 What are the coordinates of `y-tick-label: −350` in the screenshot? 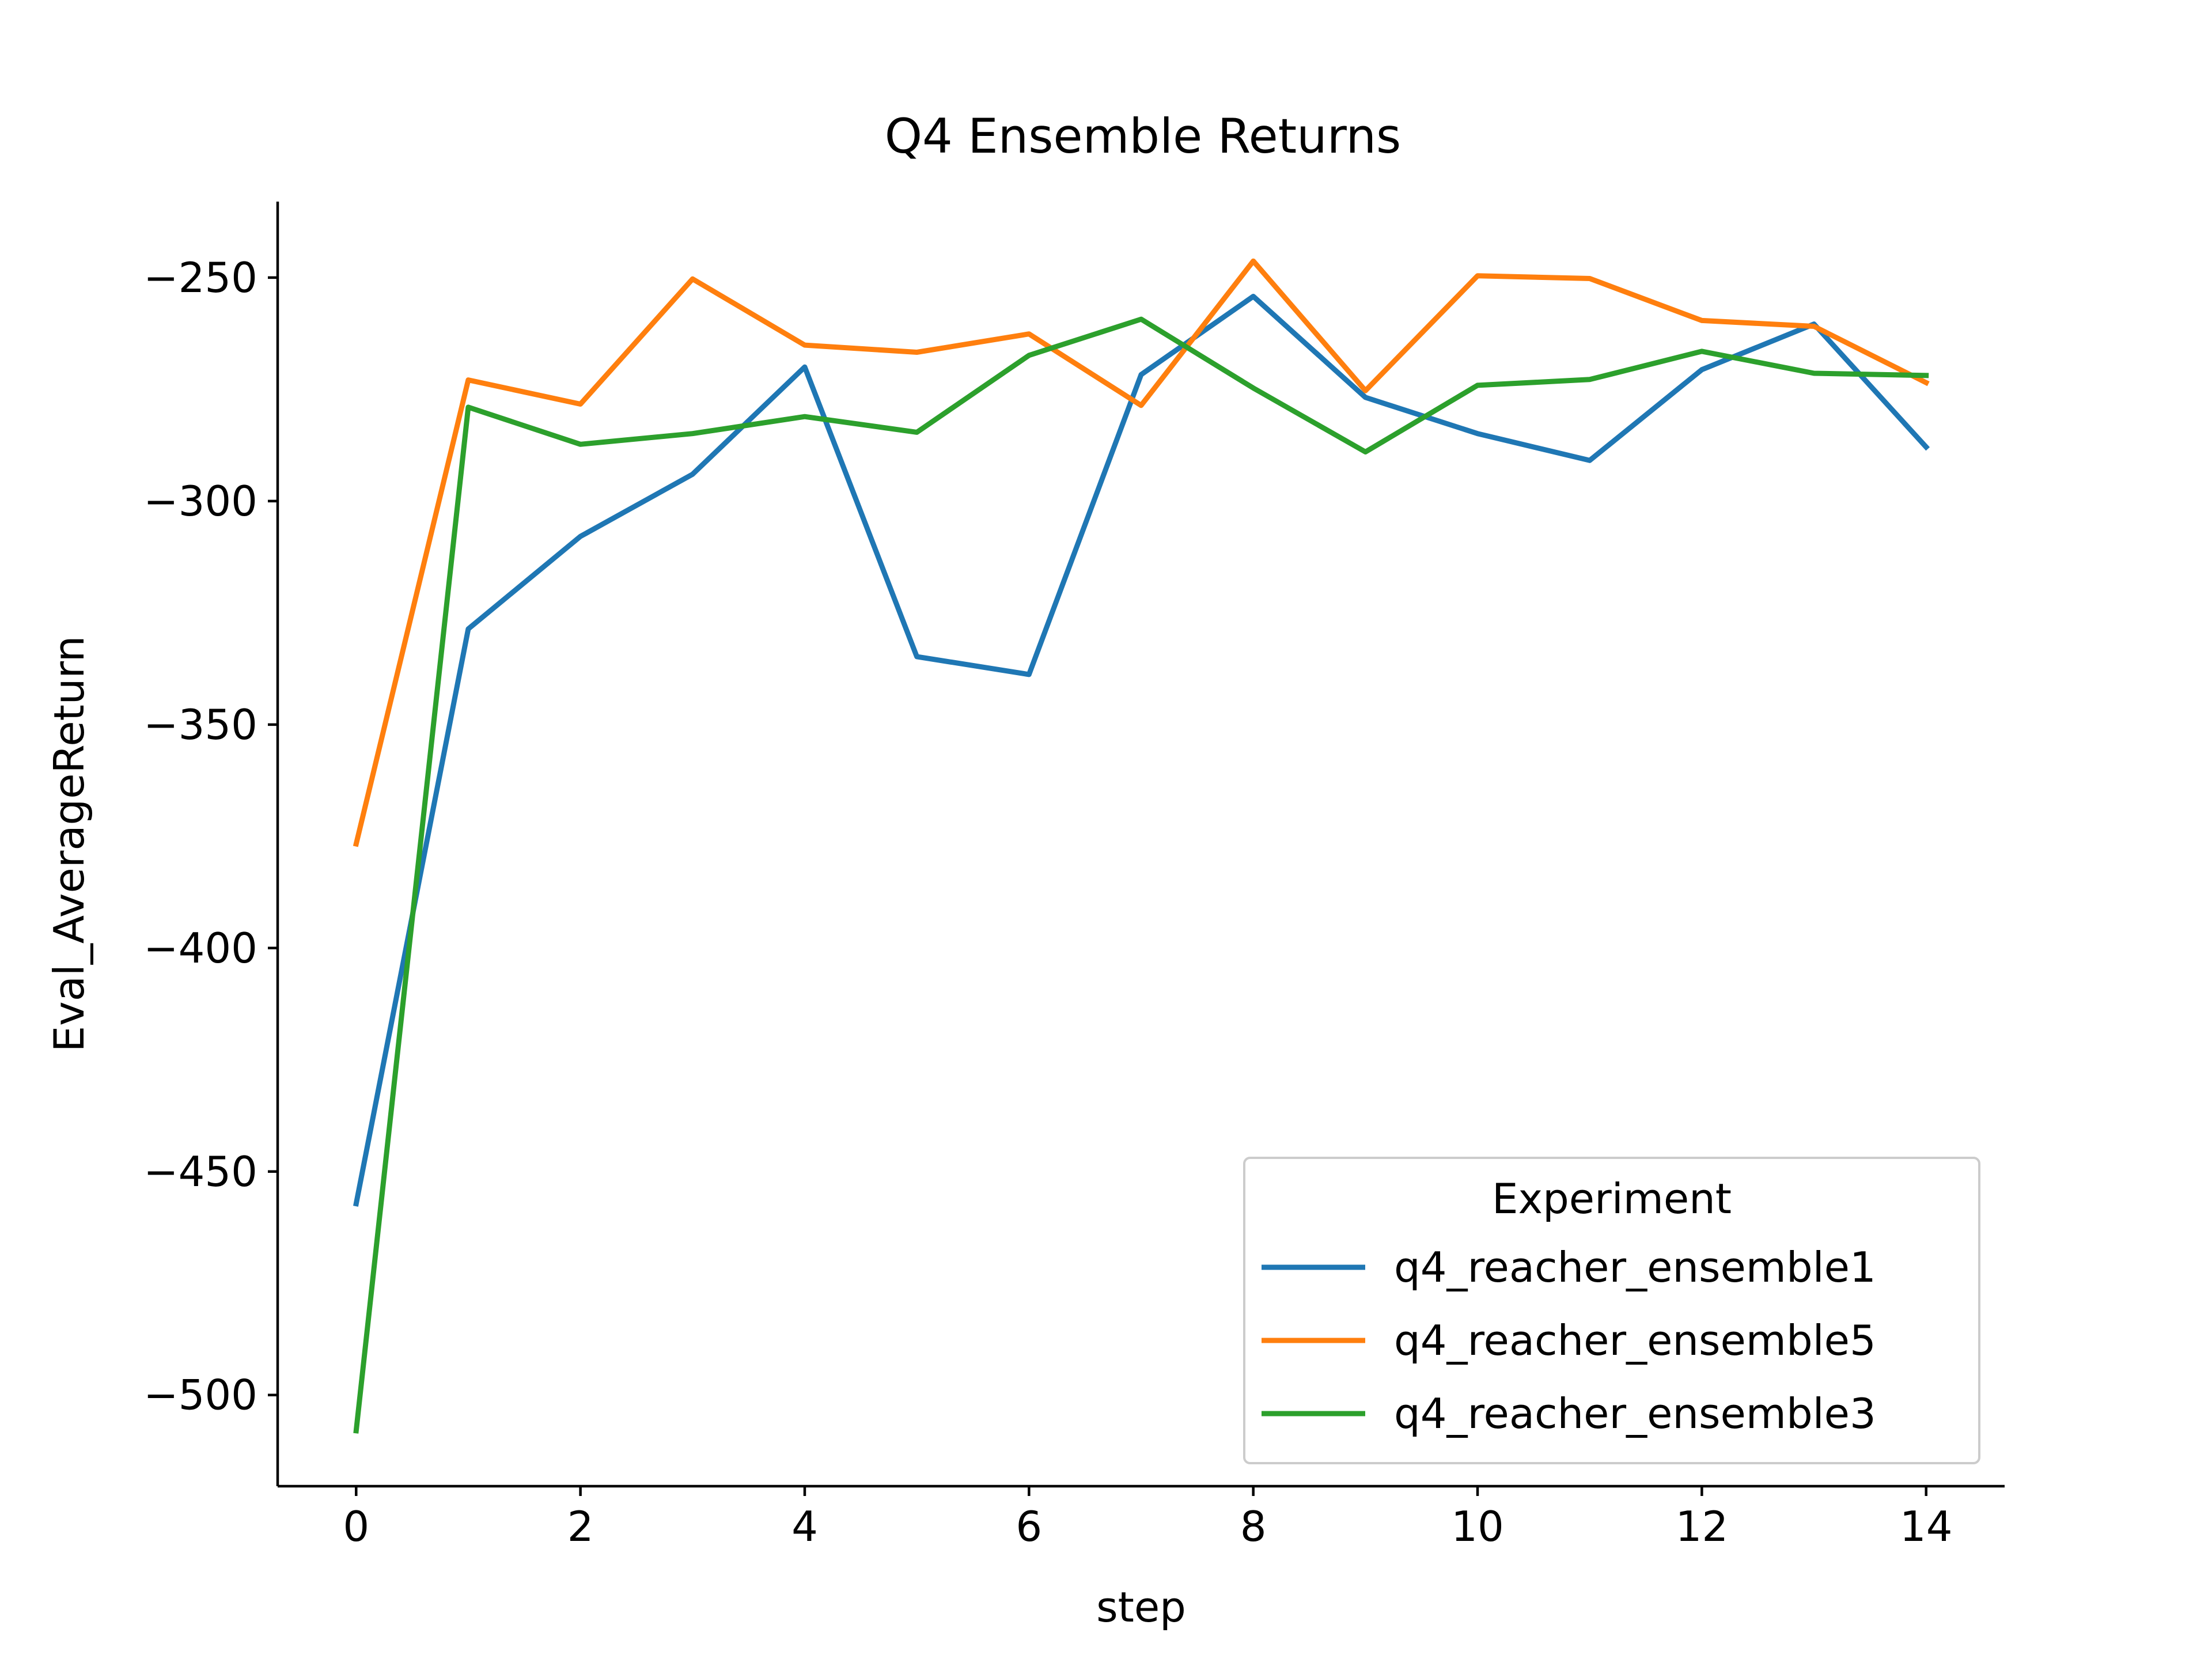 It's located at (200, 724).